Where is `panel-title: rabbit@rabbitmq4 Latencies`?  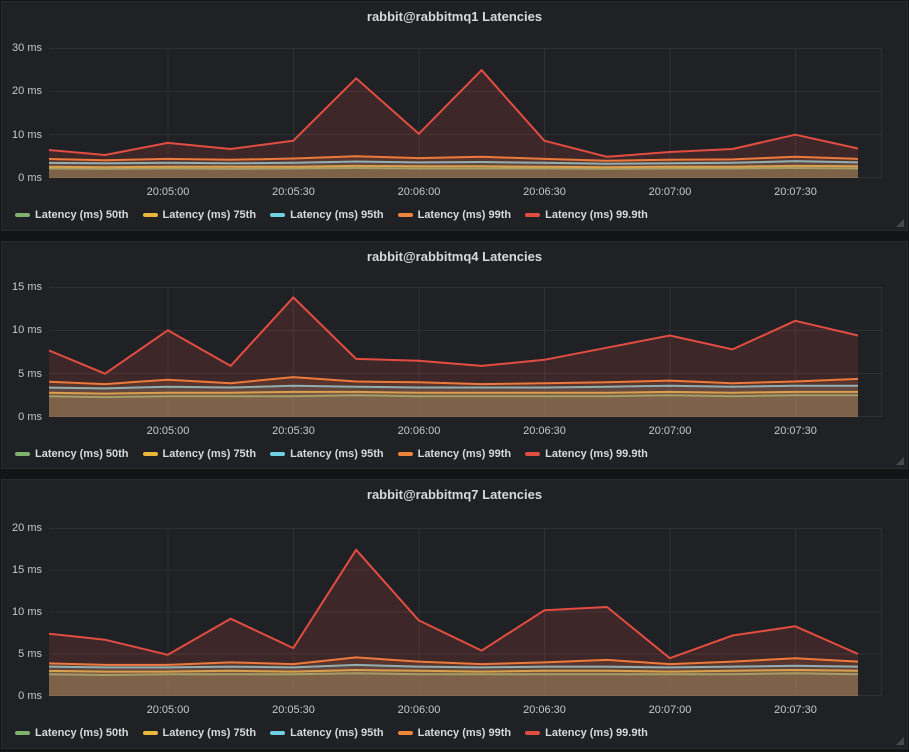 panel-title: rabbit@rabbitmq4 Latencies is located at coordinates (454, 256).